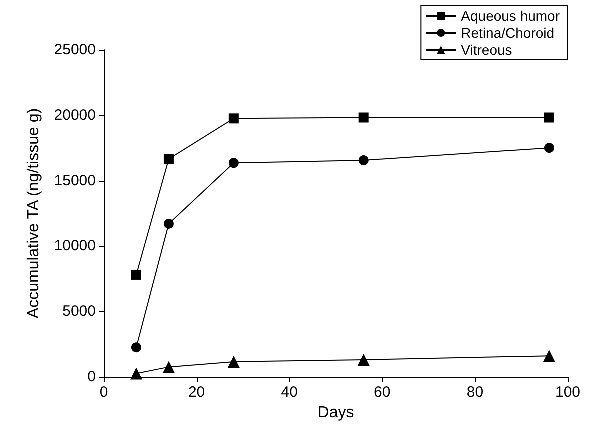  I want to click on y-tick-label: 10000, so click(75, 246).